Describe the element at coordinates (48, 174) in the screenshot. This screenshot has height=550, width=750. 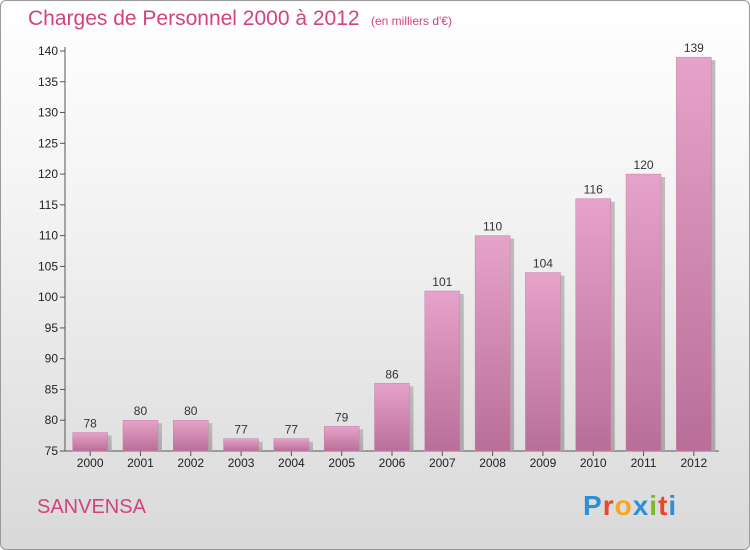
I see `y-tick-label: 120` at that location.